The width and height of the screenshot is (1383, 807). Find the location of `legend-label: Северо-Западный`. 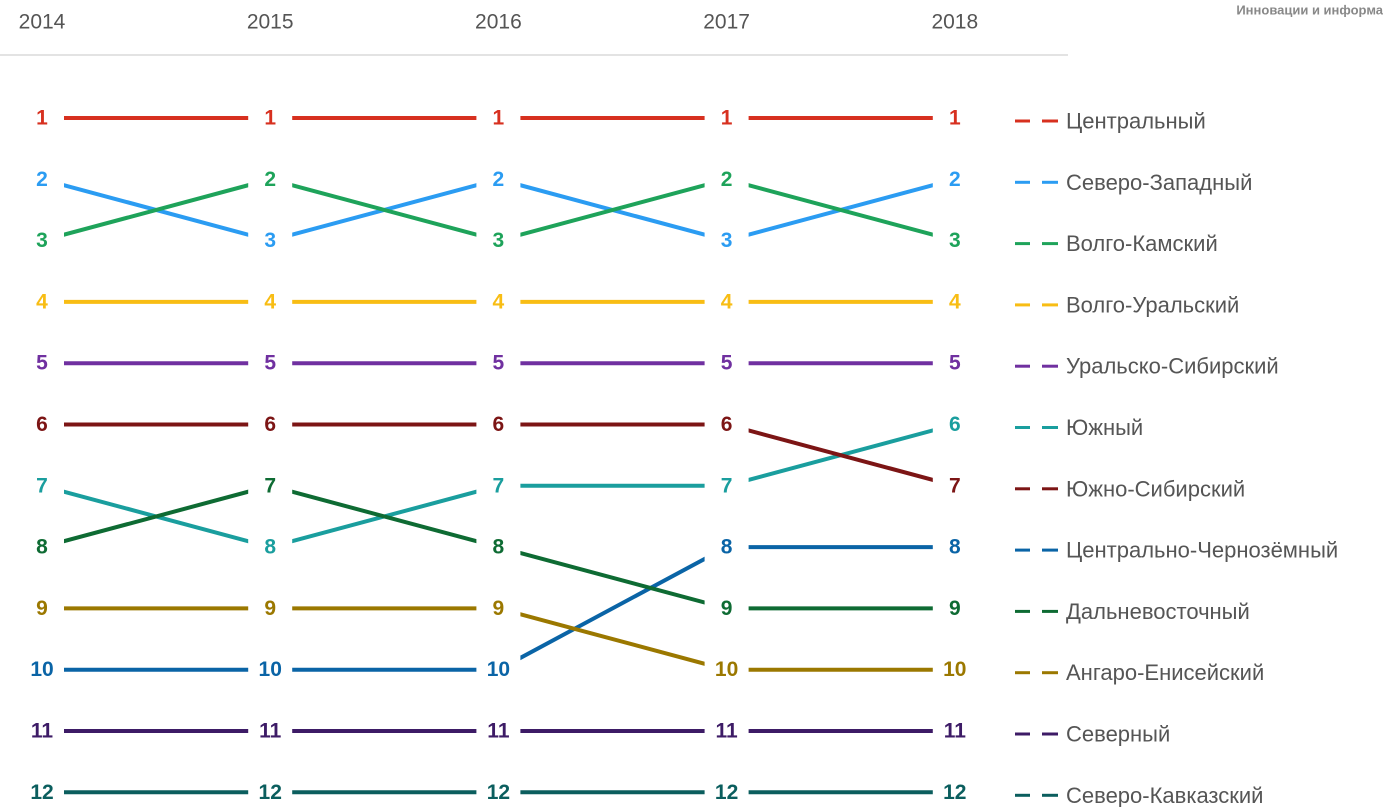

legend-label: Северо-Западный is located at coordinates (1159, 182).